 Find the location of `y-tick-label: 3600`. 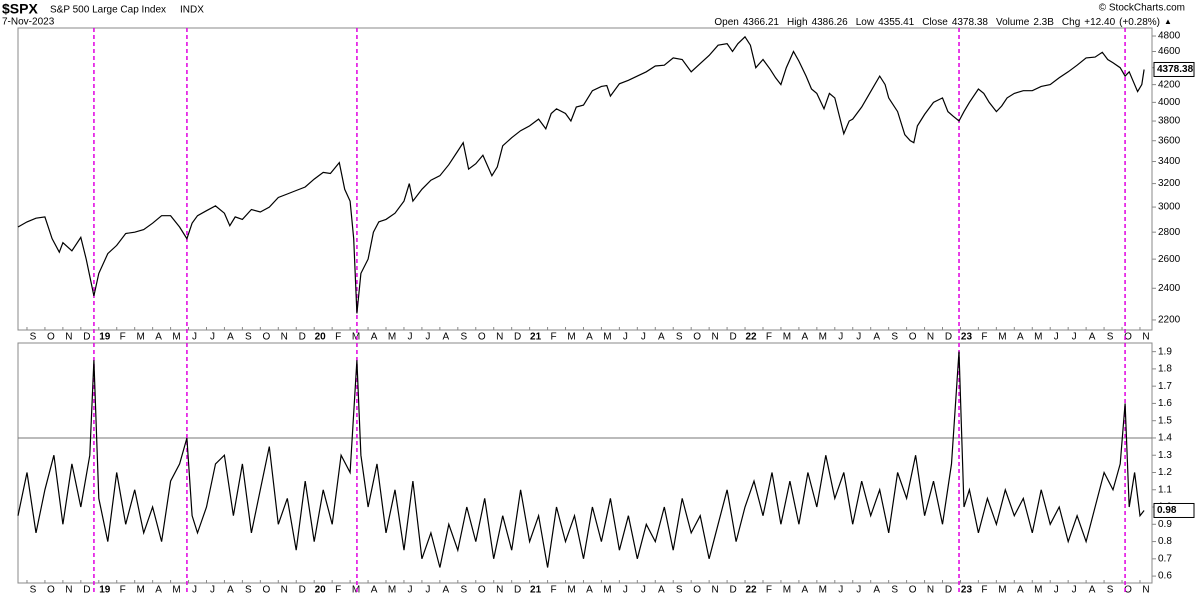

y-tick-label: 3600 is located at coordinates (1169, 140).